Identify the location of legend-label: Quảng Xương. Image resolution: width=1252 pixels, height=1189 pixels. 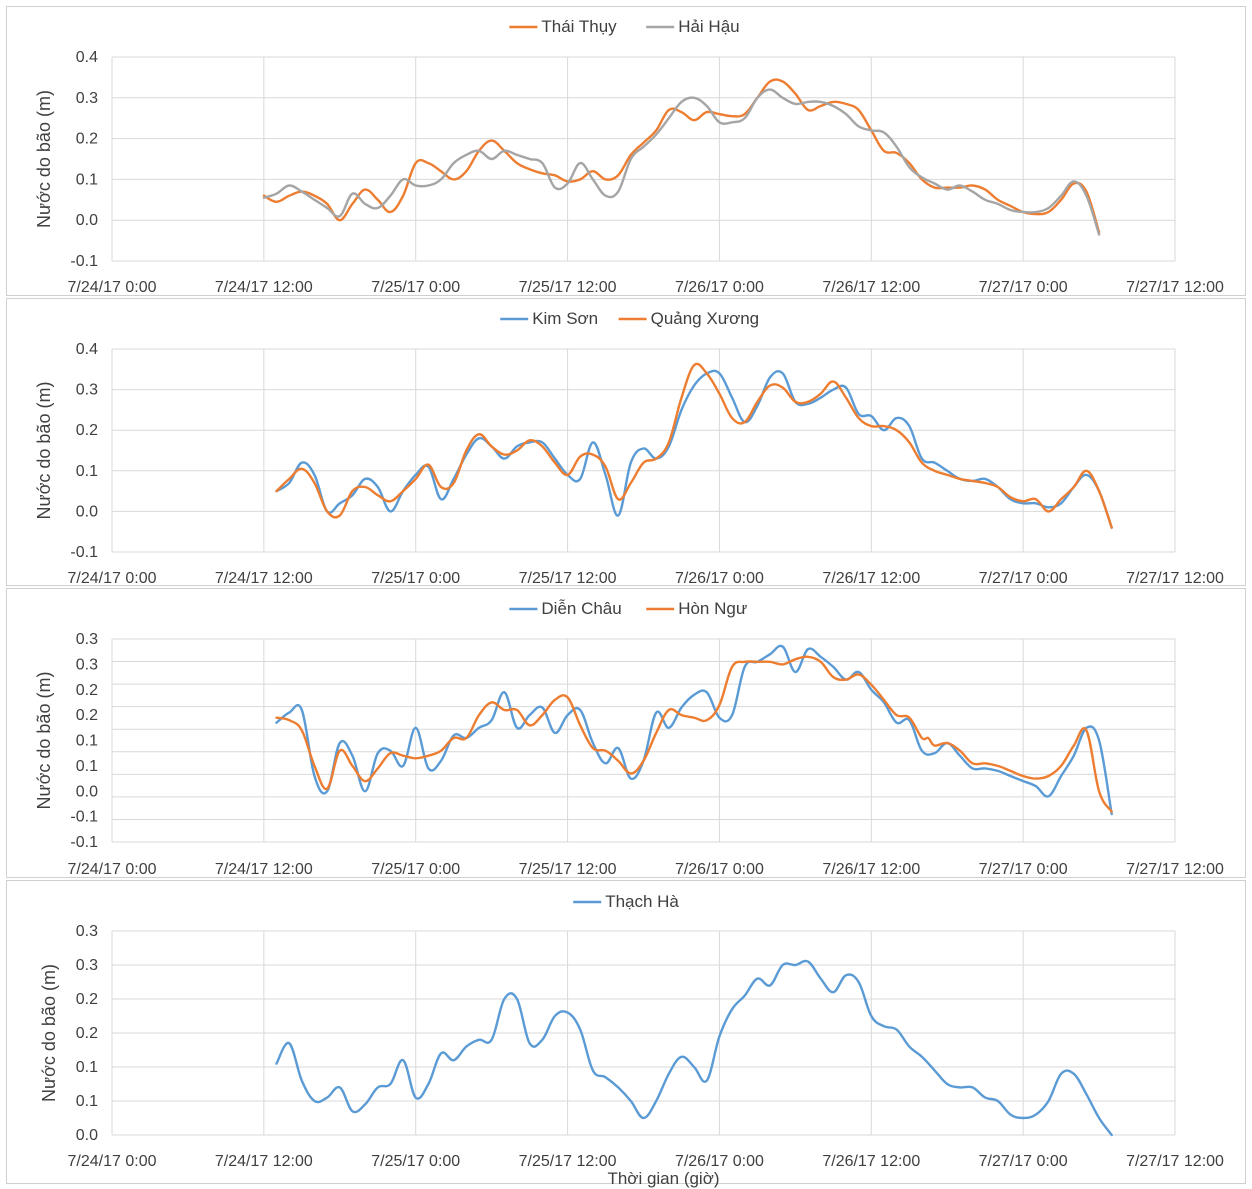
(705, 318).